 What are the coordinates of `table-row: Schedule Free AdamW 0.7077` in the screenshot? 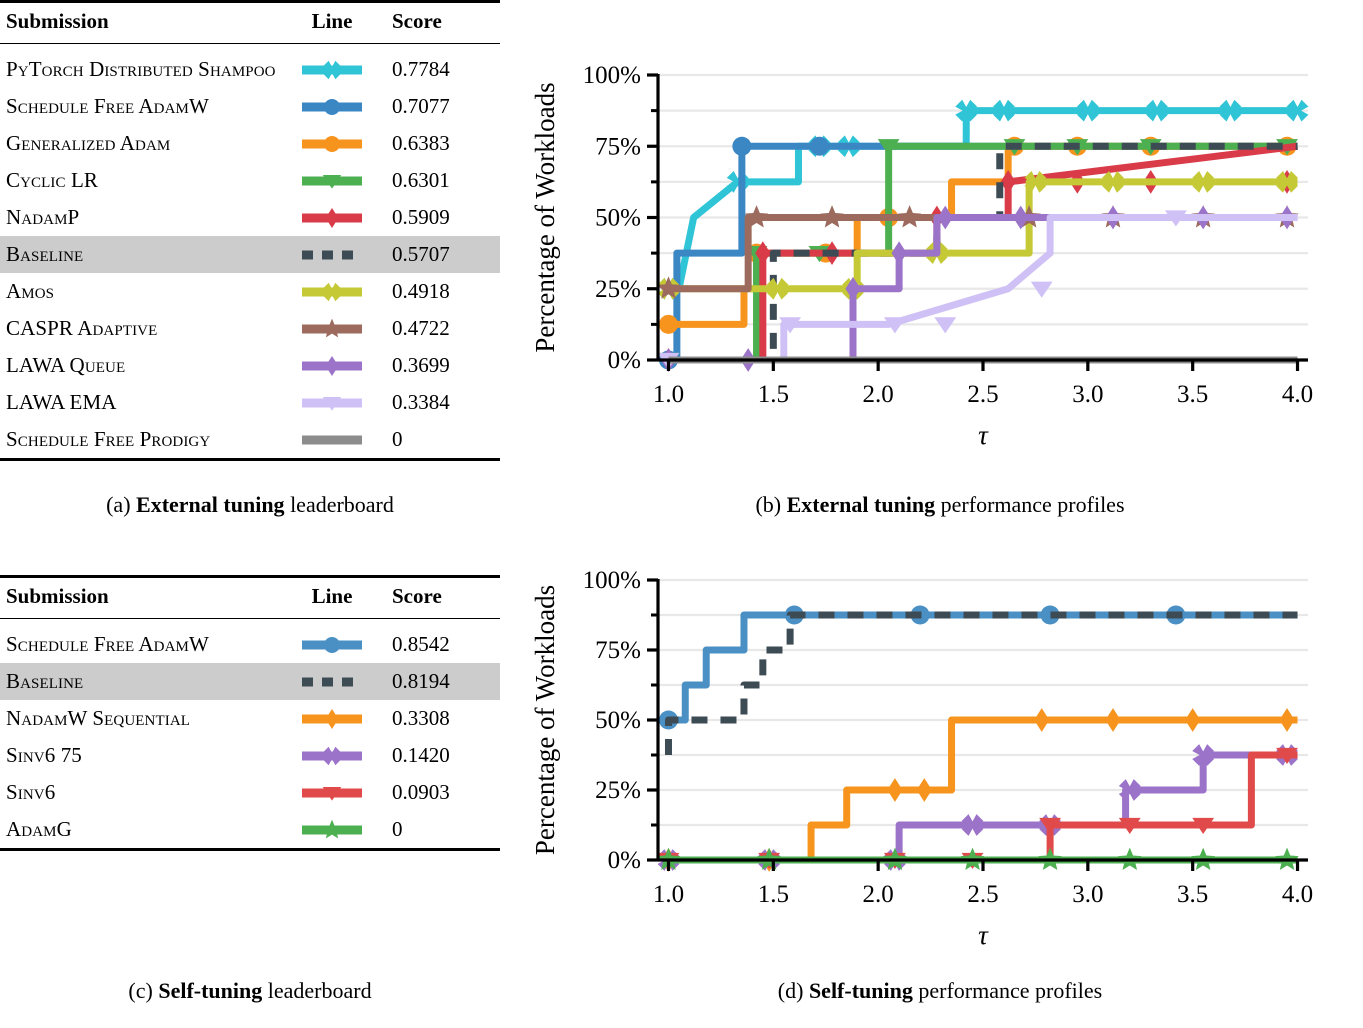 It's located at (250, 106).